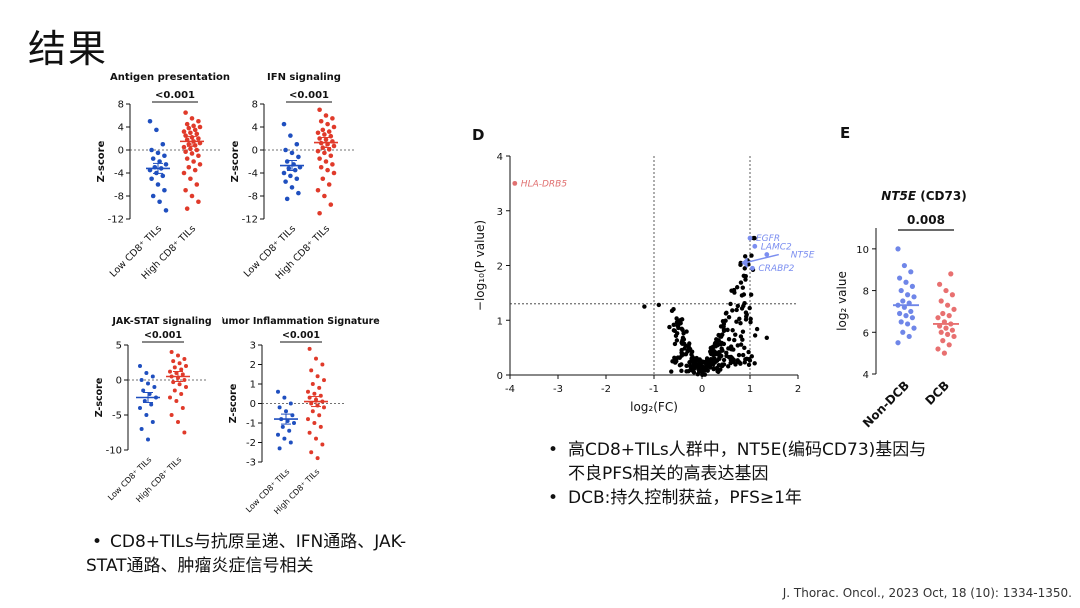 The width and height of the screenshot is (1080, 608). I want to click on y-tick-label: -2, so click(251, 443).